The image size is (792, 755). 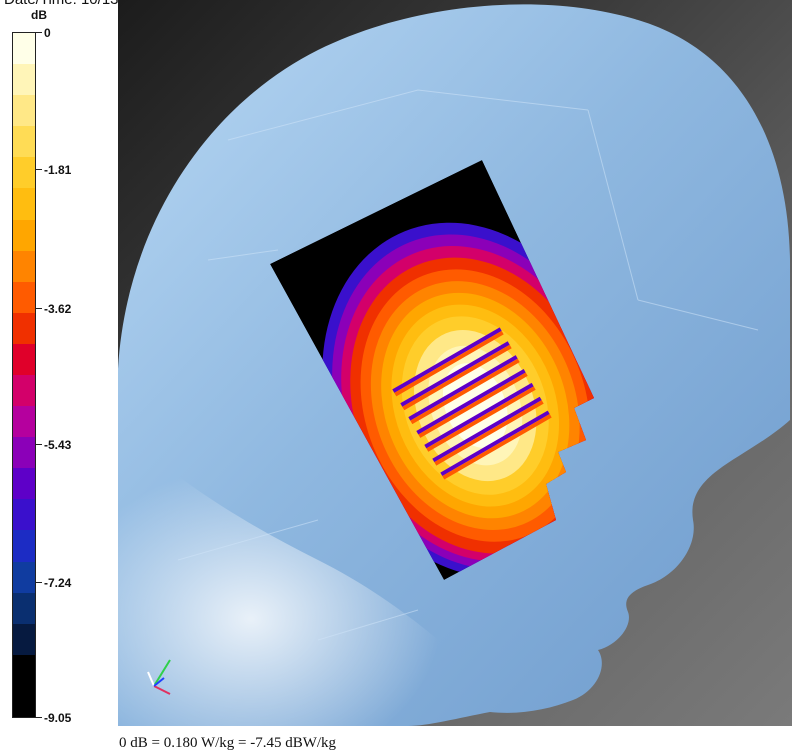 What do you see at coordinates (53, 583) in the screenshot?
I see `colorbar-tick-4: -7.24` at bounding box center [53, 583].